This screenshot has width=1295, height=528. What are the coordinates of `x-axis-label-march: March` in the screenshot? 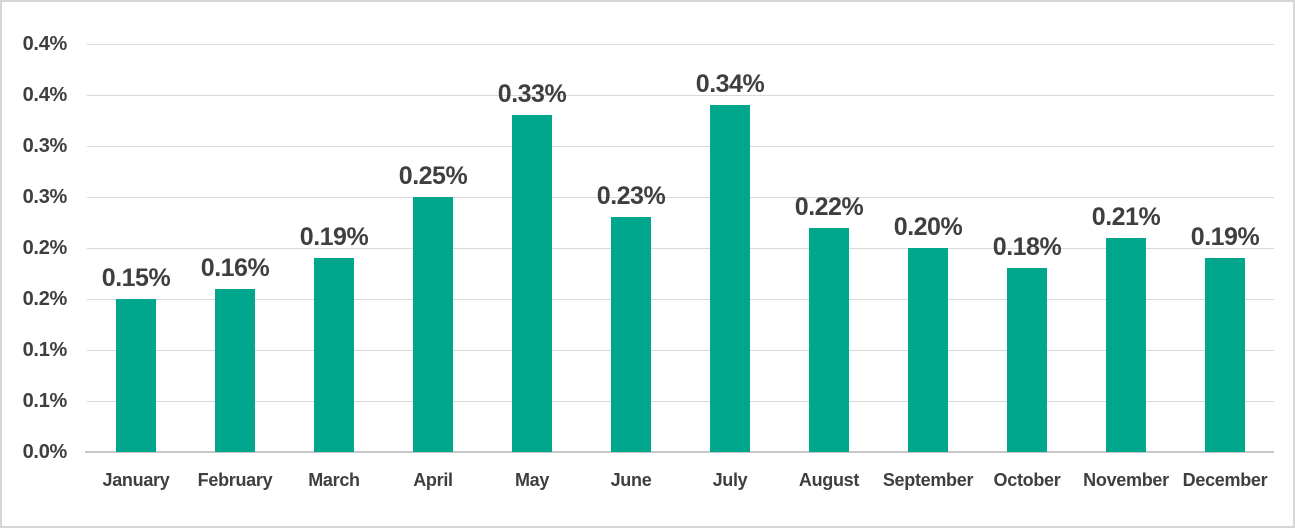 It's located at (334, 480).